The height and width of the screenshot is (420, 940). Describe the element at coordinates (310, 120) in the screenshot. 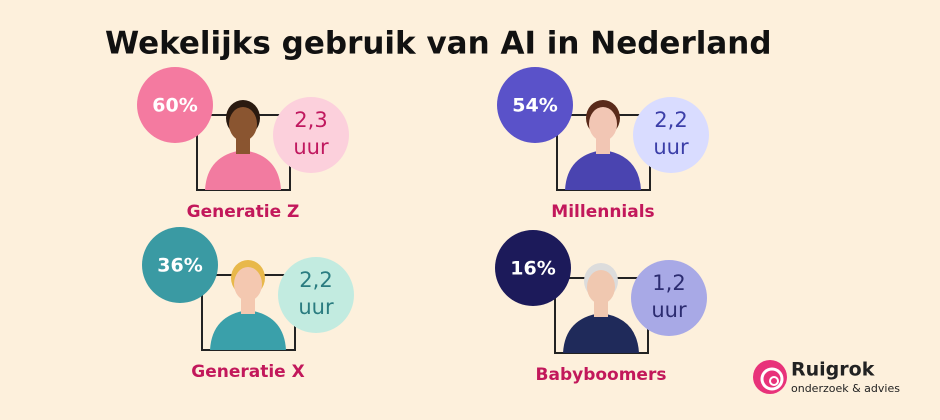

I see `hours: 2,3` at that location.